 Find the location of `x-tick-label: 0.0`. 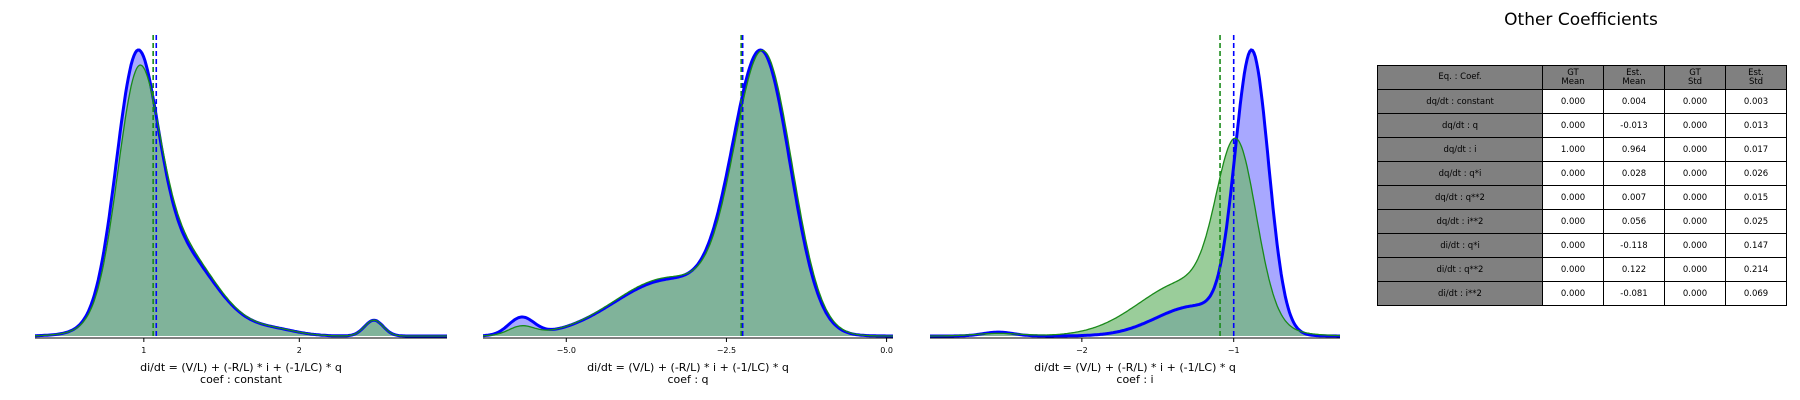

x-tick-label: 0.0 is located at coordinates (886, 350).